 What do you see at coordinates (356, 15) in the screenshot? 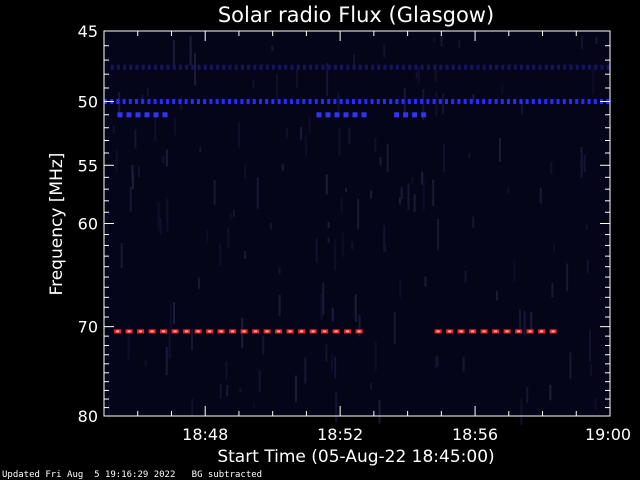
I see `chart-title: Solar radio Flux (Glasgow)` at bounding box center [356, 15].